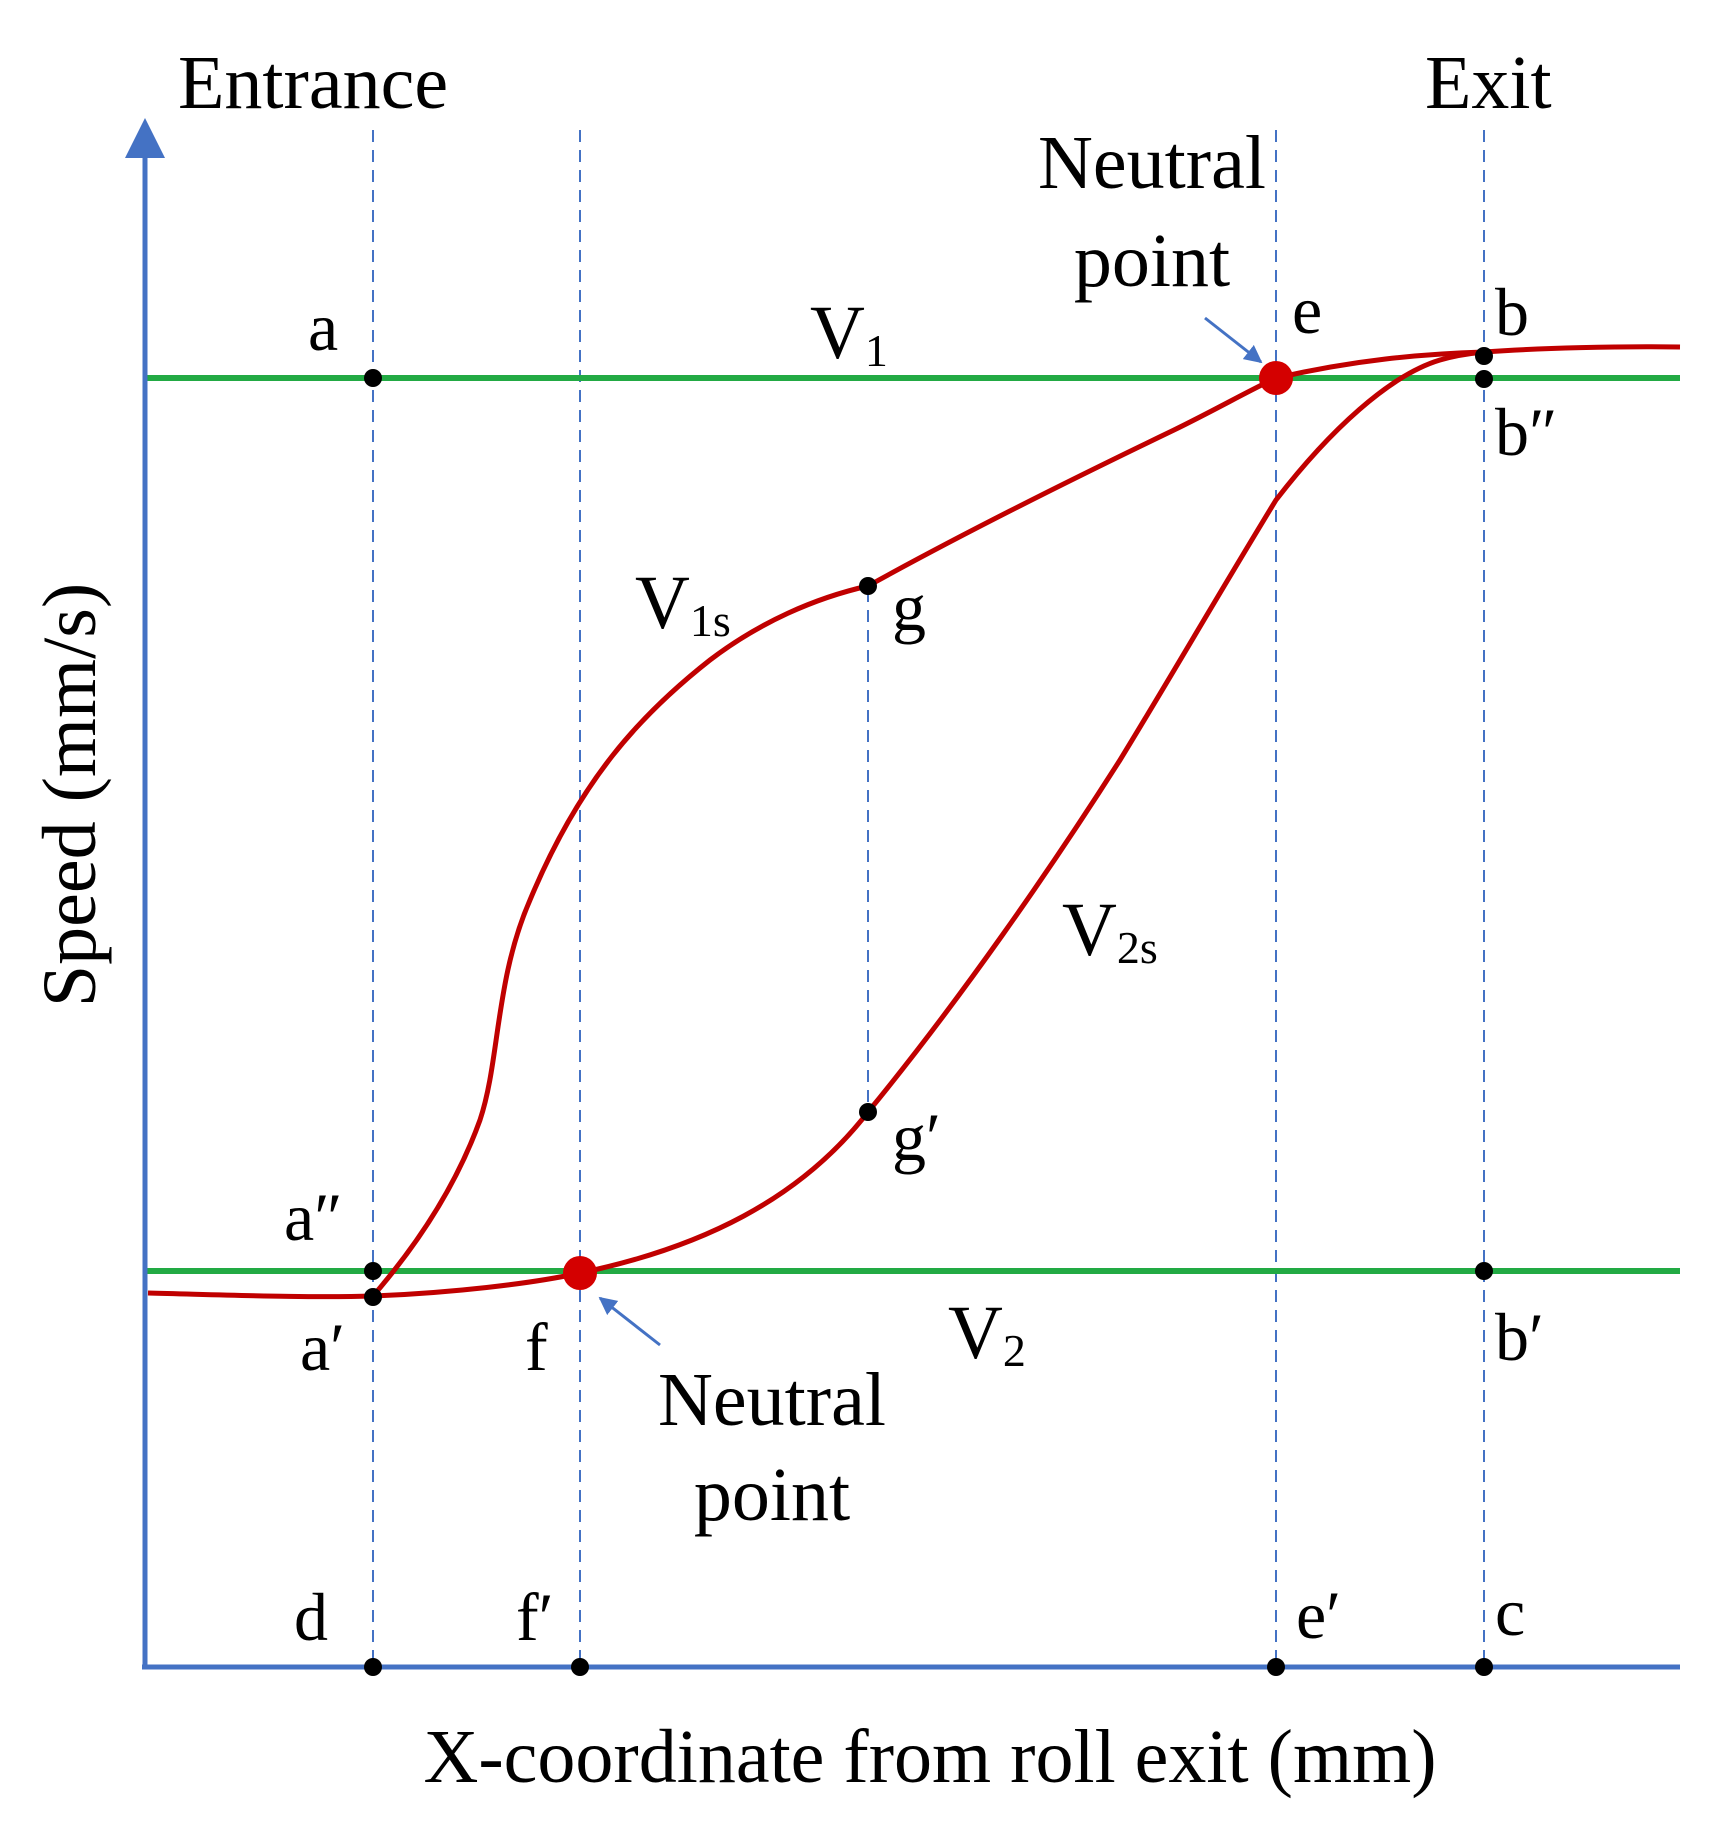 This screenshot has width=1728, height=1848. Describe the element at coordinates (1276, 378) in the screenshot. I see `neutral-point-e-marker` at that location.